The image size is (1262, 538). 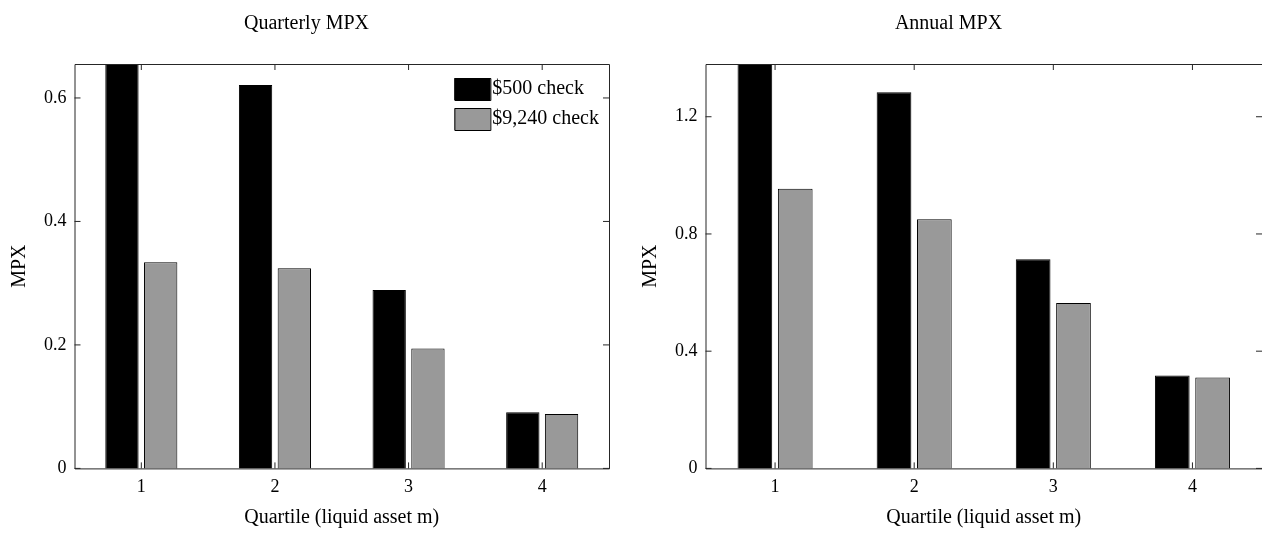 What do you see at coordinates (948, 22) in the screenshot?
I see `chart-title: Annual MPX` at bounding box center [948, 22].